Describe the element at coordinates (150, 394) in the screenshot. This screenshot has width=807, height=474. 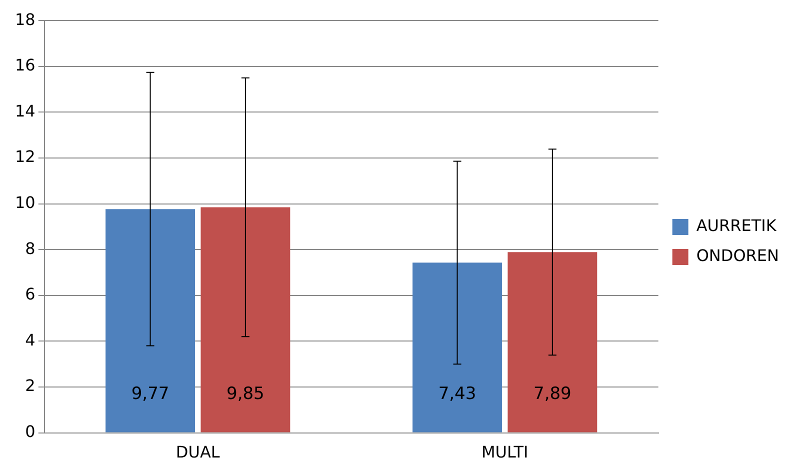
I see `data-label: 9,77` at that location.